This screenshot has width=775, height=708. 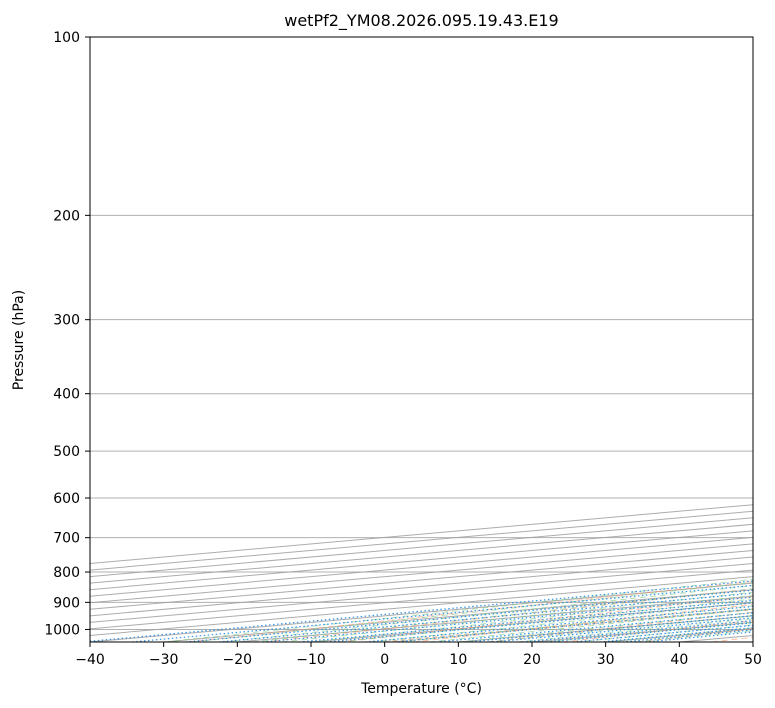 What do you see at coordinates (62, 630) in the screenshot?
I see `y-tick-label: 1000` at bounding box center [62, 630].